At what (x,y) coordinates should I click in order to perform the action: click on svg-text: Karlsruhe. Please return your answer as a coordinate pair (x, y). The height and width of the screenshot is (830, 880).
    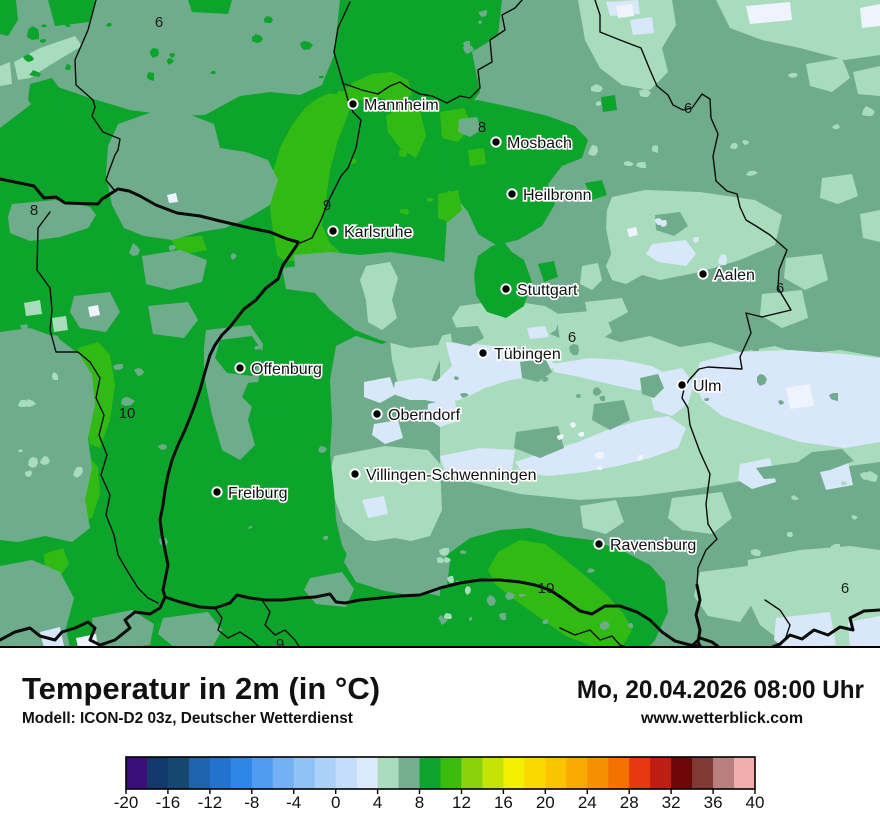
    Looking at the image, I should click on (378, 232).